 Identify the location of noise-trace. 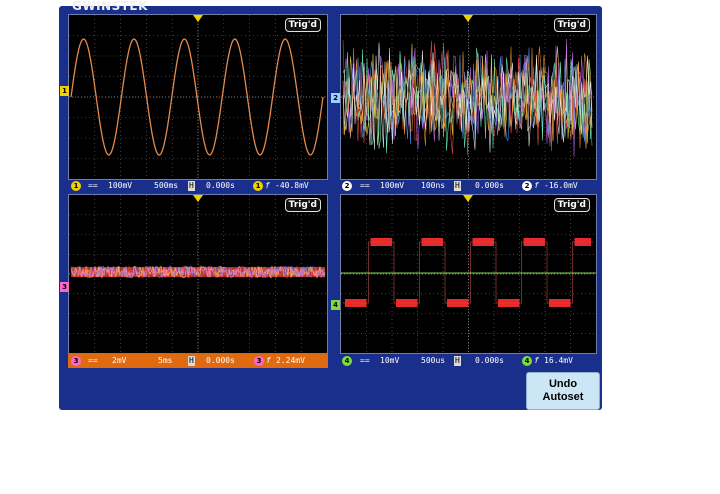
(467, 97).